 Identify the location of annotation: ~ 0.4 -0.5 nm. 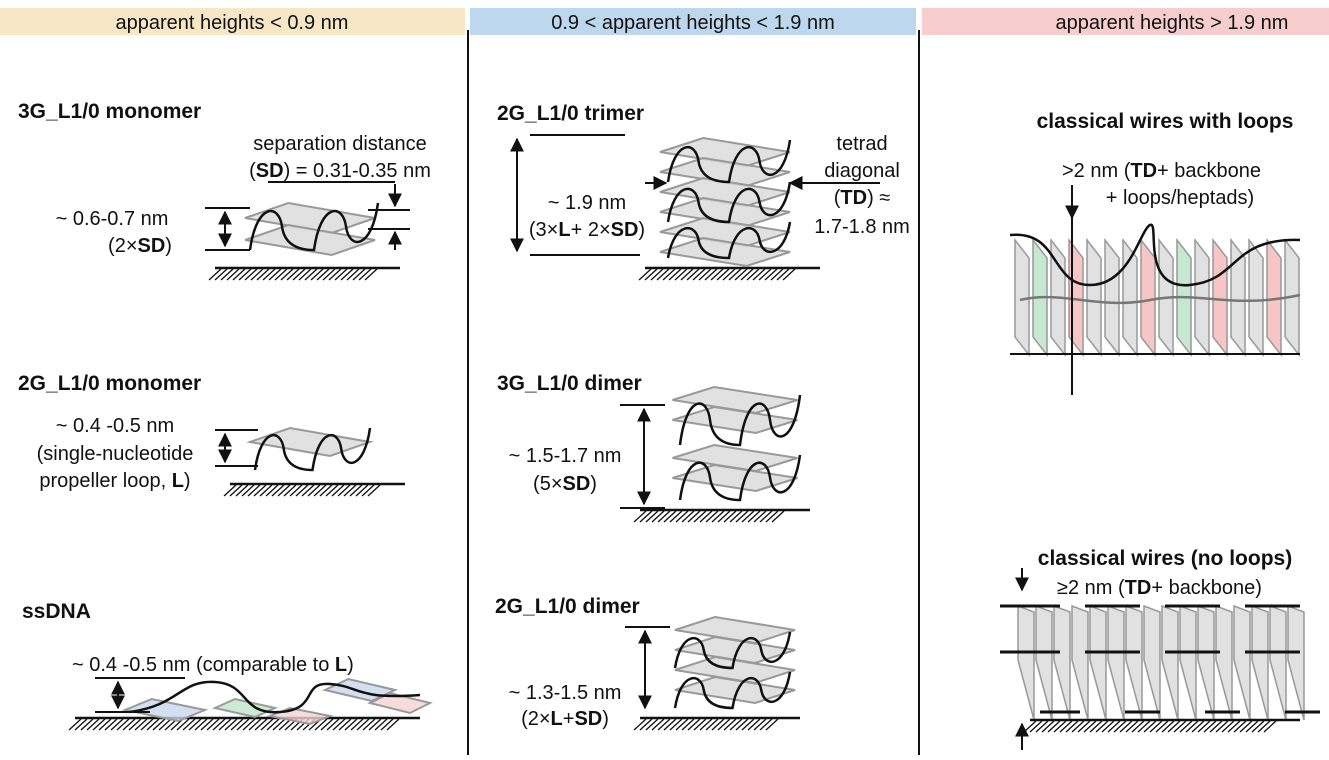
(115, 426).